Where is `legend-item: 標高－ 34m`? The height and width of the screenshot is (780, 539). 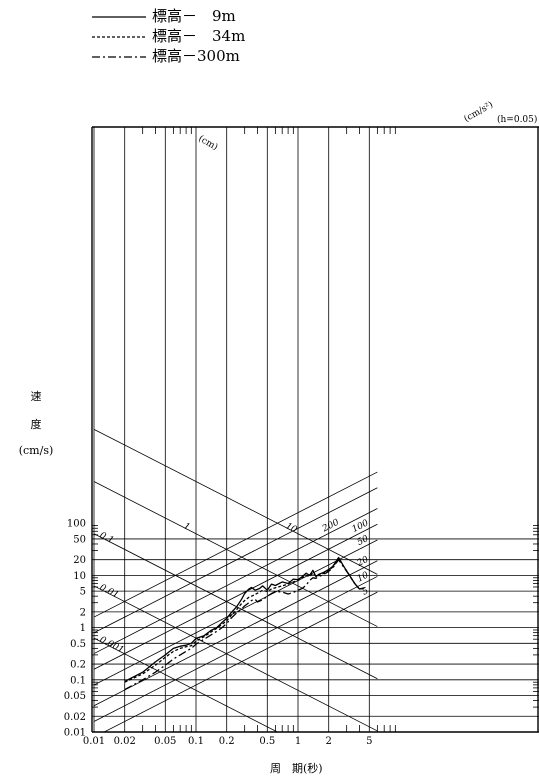 legend-item: 標高－ 34m is located at coordinates (222, 36).